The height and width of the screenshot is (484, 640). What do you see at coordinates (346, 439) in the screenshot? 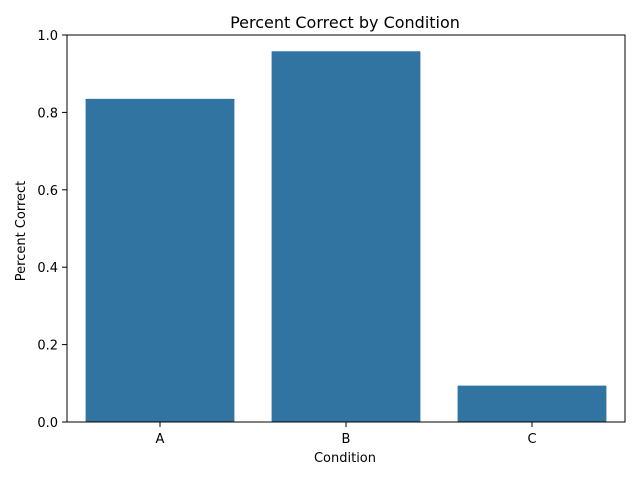
I see `x-tick-label: B` at bounding box center [346, 439].